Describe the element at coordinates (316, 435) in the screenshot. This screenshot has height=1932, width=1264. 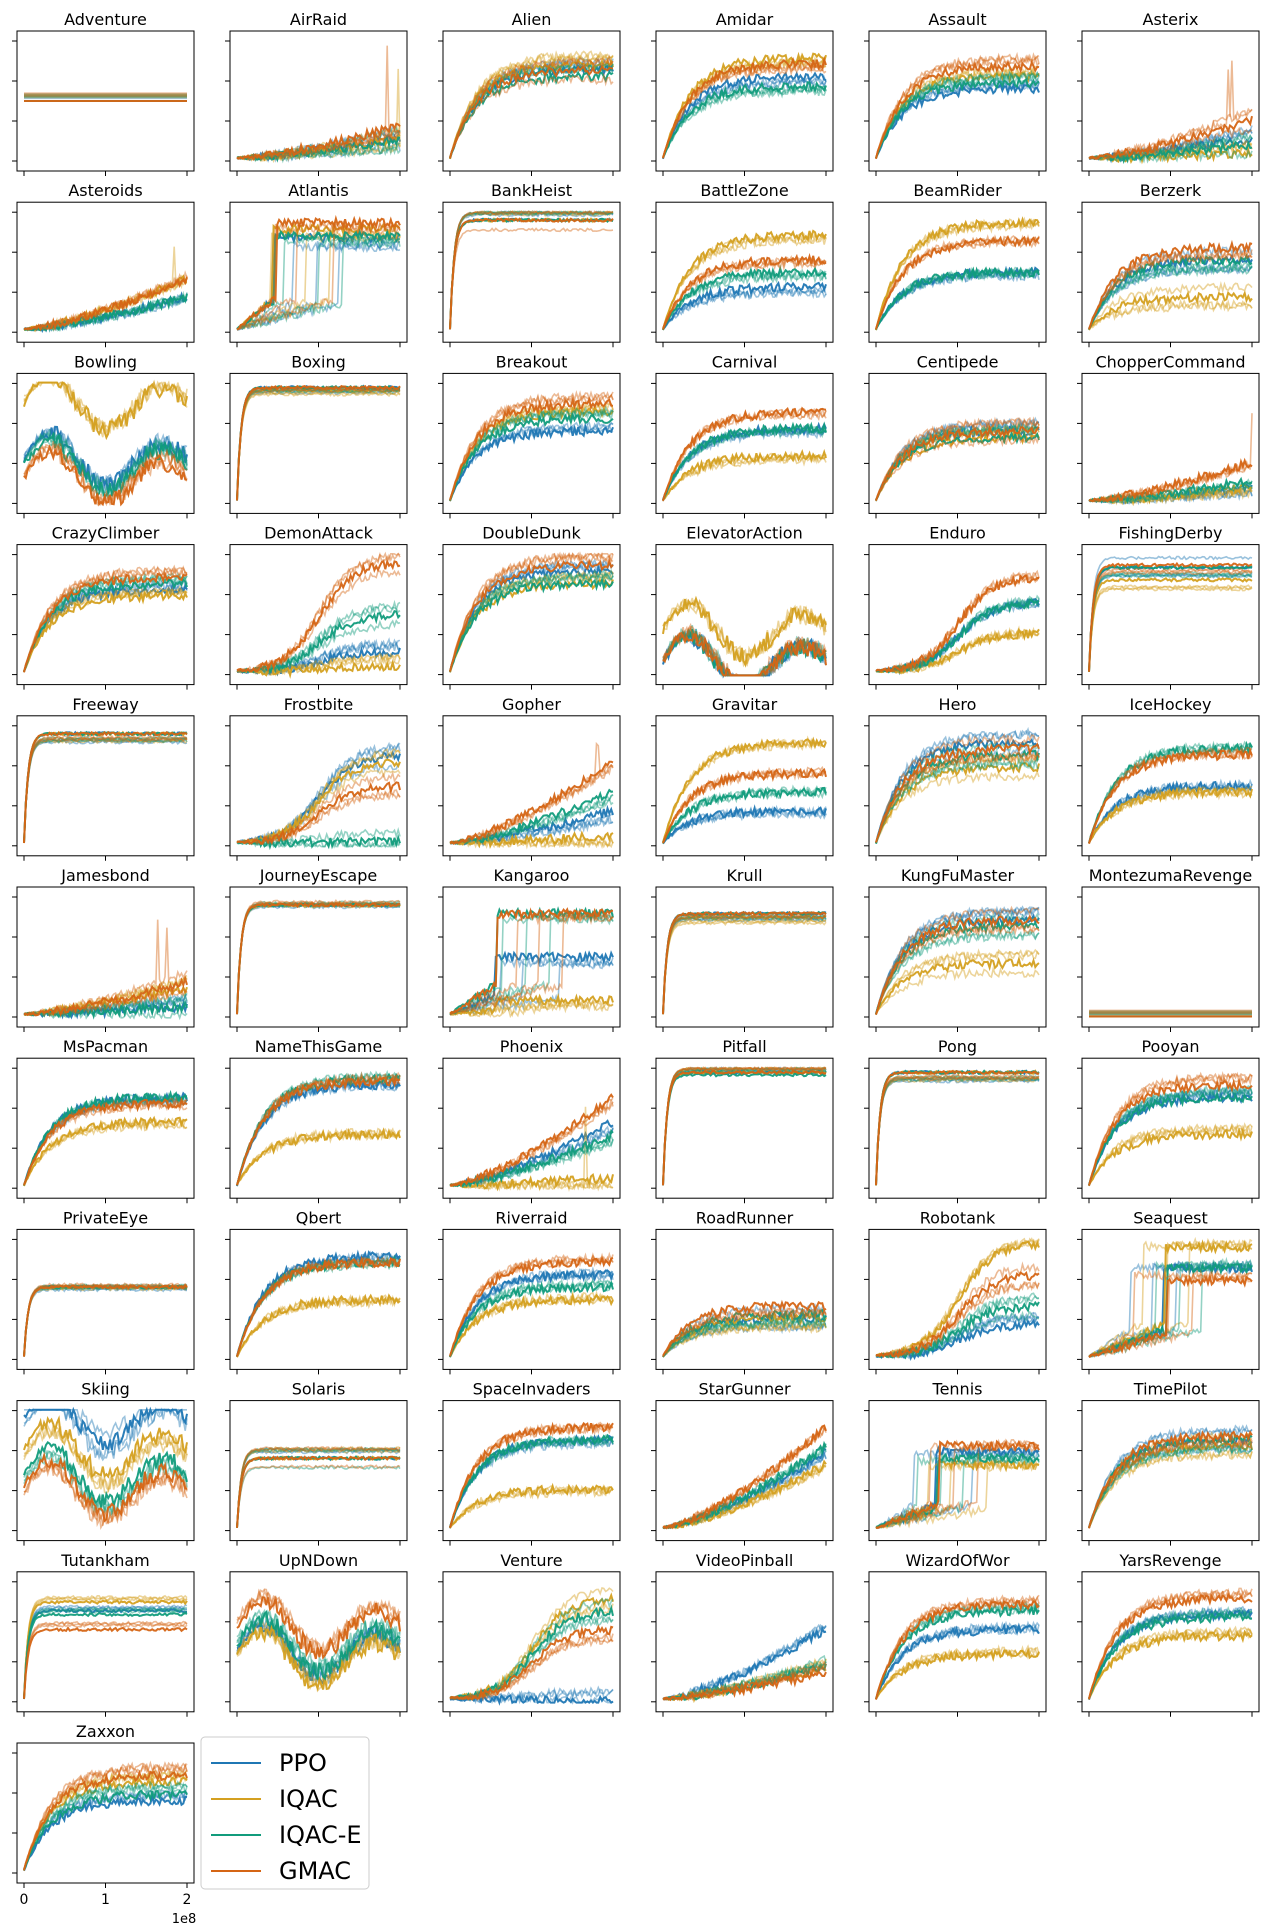
I see `subplot-Boxing: Boxing` at that location.